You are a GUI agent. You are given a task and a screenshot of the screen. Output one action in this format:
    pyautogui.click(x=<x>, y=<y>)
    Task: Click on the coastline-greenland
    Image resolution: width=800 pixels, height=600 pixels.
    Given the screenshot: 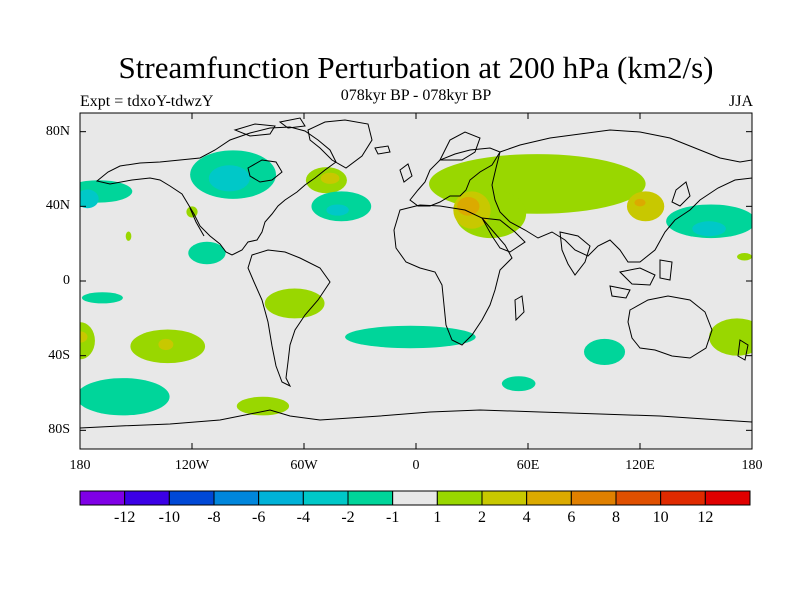 What is the action you would take?
    pyautogui.click(x=340, y=144)
    